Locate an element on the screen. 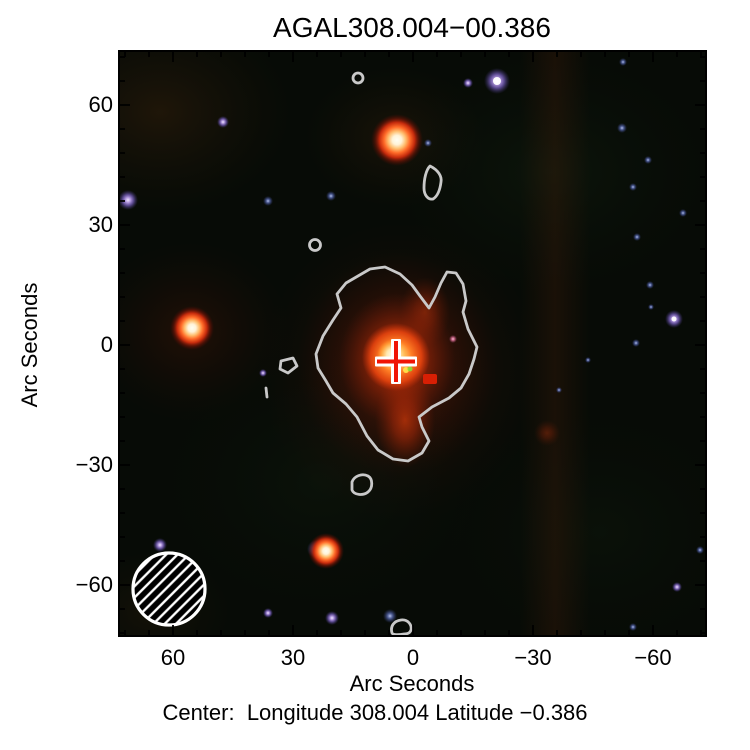 The height and width of the screenshot is (750, 750). x-tick-label: 0 is located at coordinates (413, 657).